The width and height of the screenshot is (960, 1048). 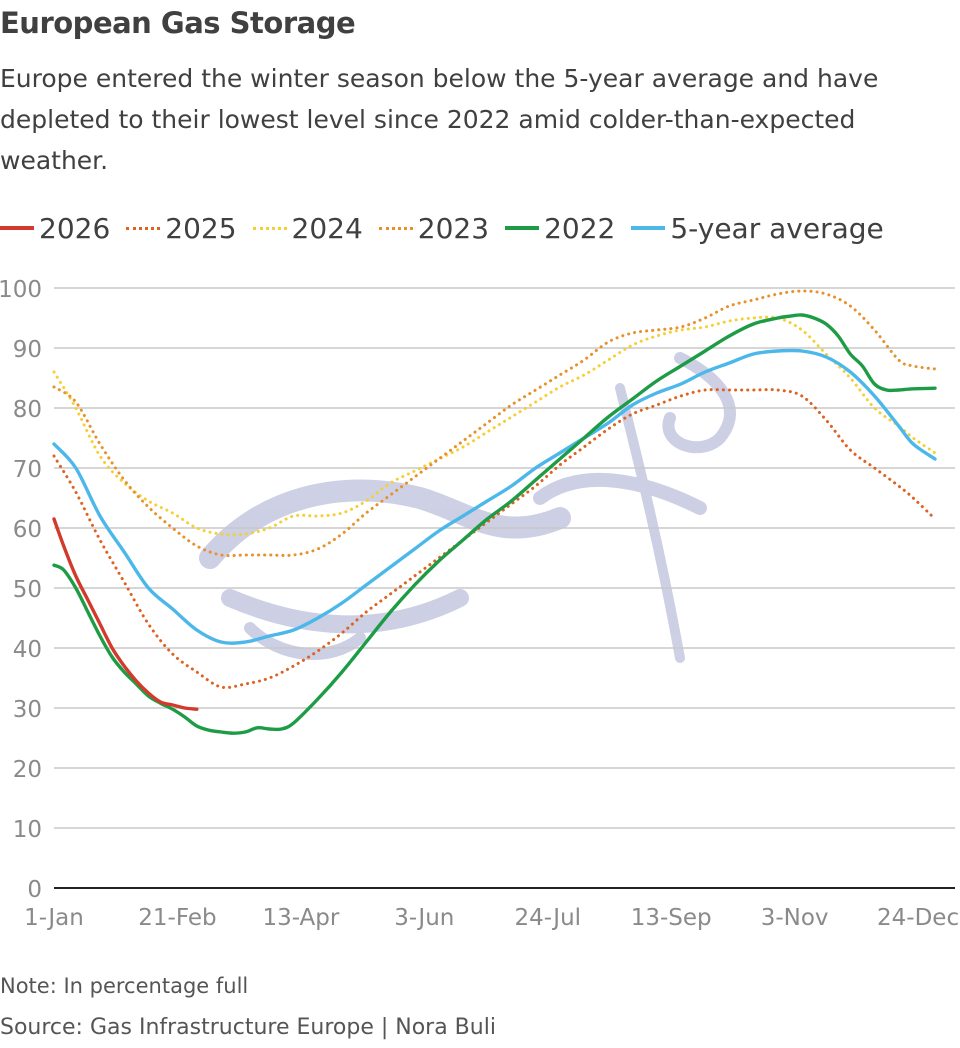 I want to click on legend-label: 2025, so click(x=201, y=228).